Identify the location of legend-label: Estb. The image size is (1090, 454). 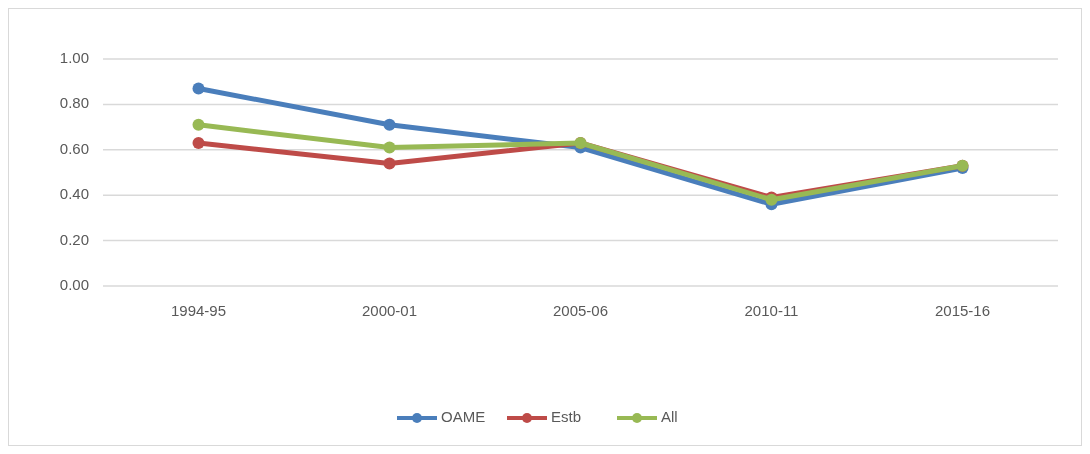
(566, 416).